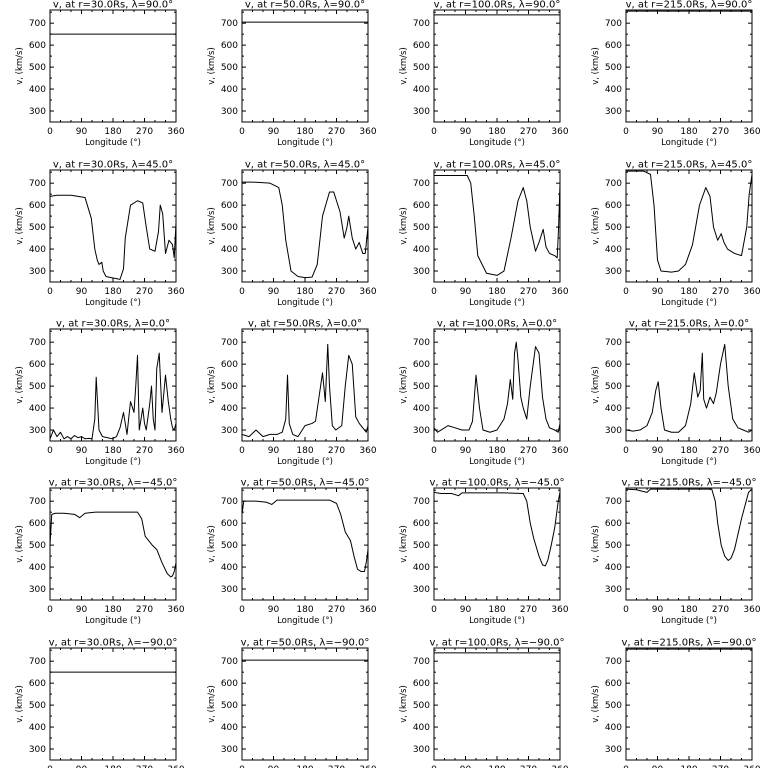  What do you see at coordinates (113, 483) in the screenshot?
I see `panel-title: v, at r=30.0Rs, λ=−45.0°` at bounding box center [113, 483].